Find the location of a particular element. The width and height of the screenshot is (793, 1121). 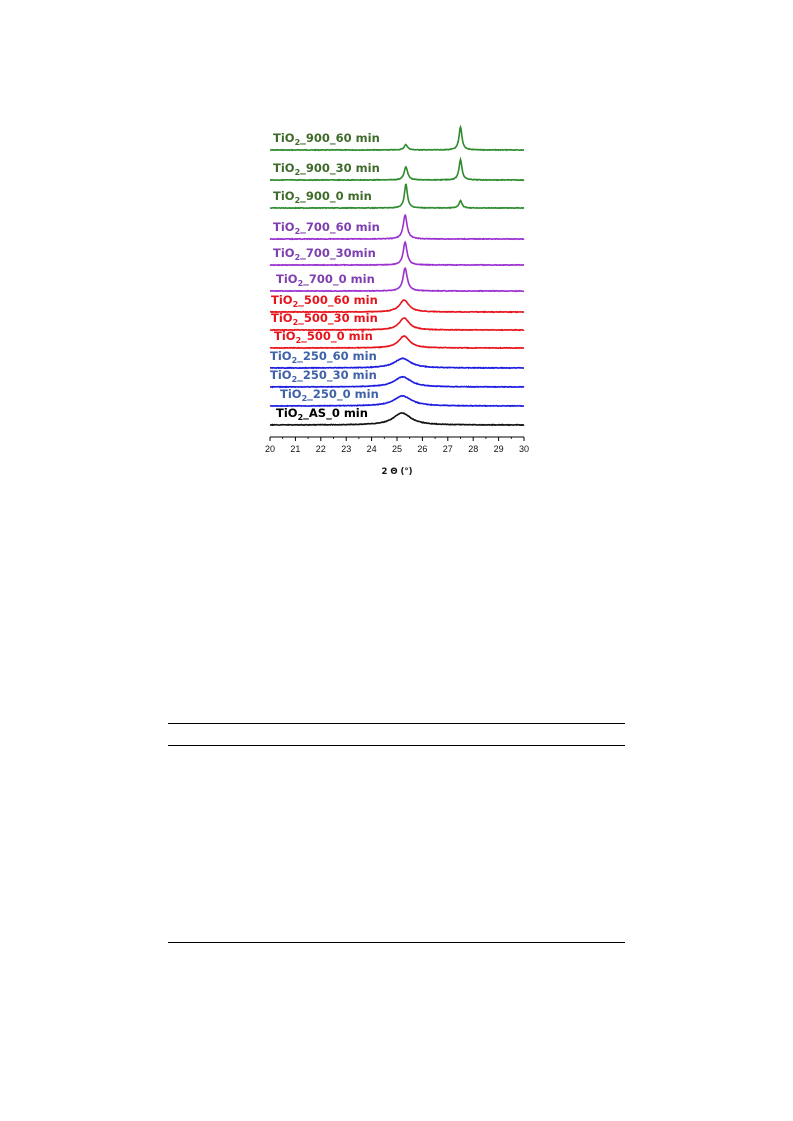

traces-group is located at coordinates (397, 275).